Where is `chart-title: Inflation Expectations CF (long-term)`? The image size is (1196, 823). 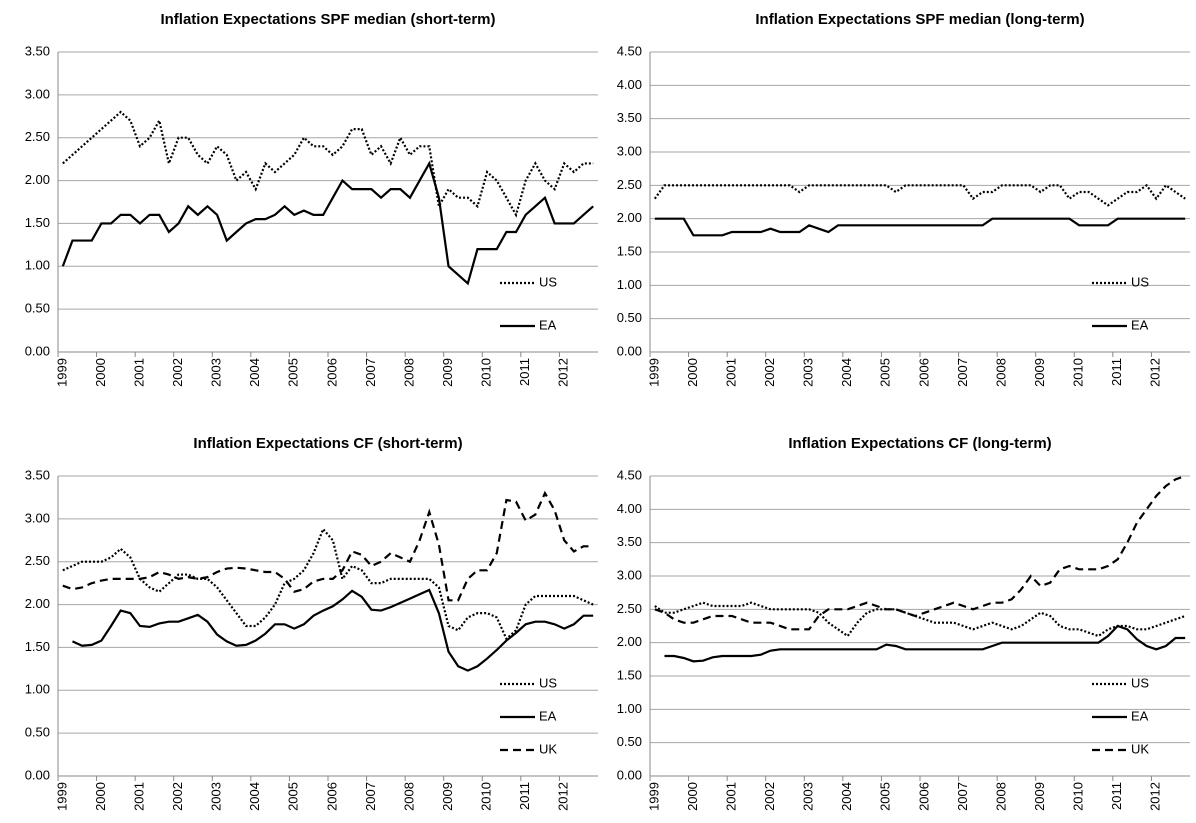 chart-title: Inflation Expectations CF (long-term) is located at coordinates (919, 443).